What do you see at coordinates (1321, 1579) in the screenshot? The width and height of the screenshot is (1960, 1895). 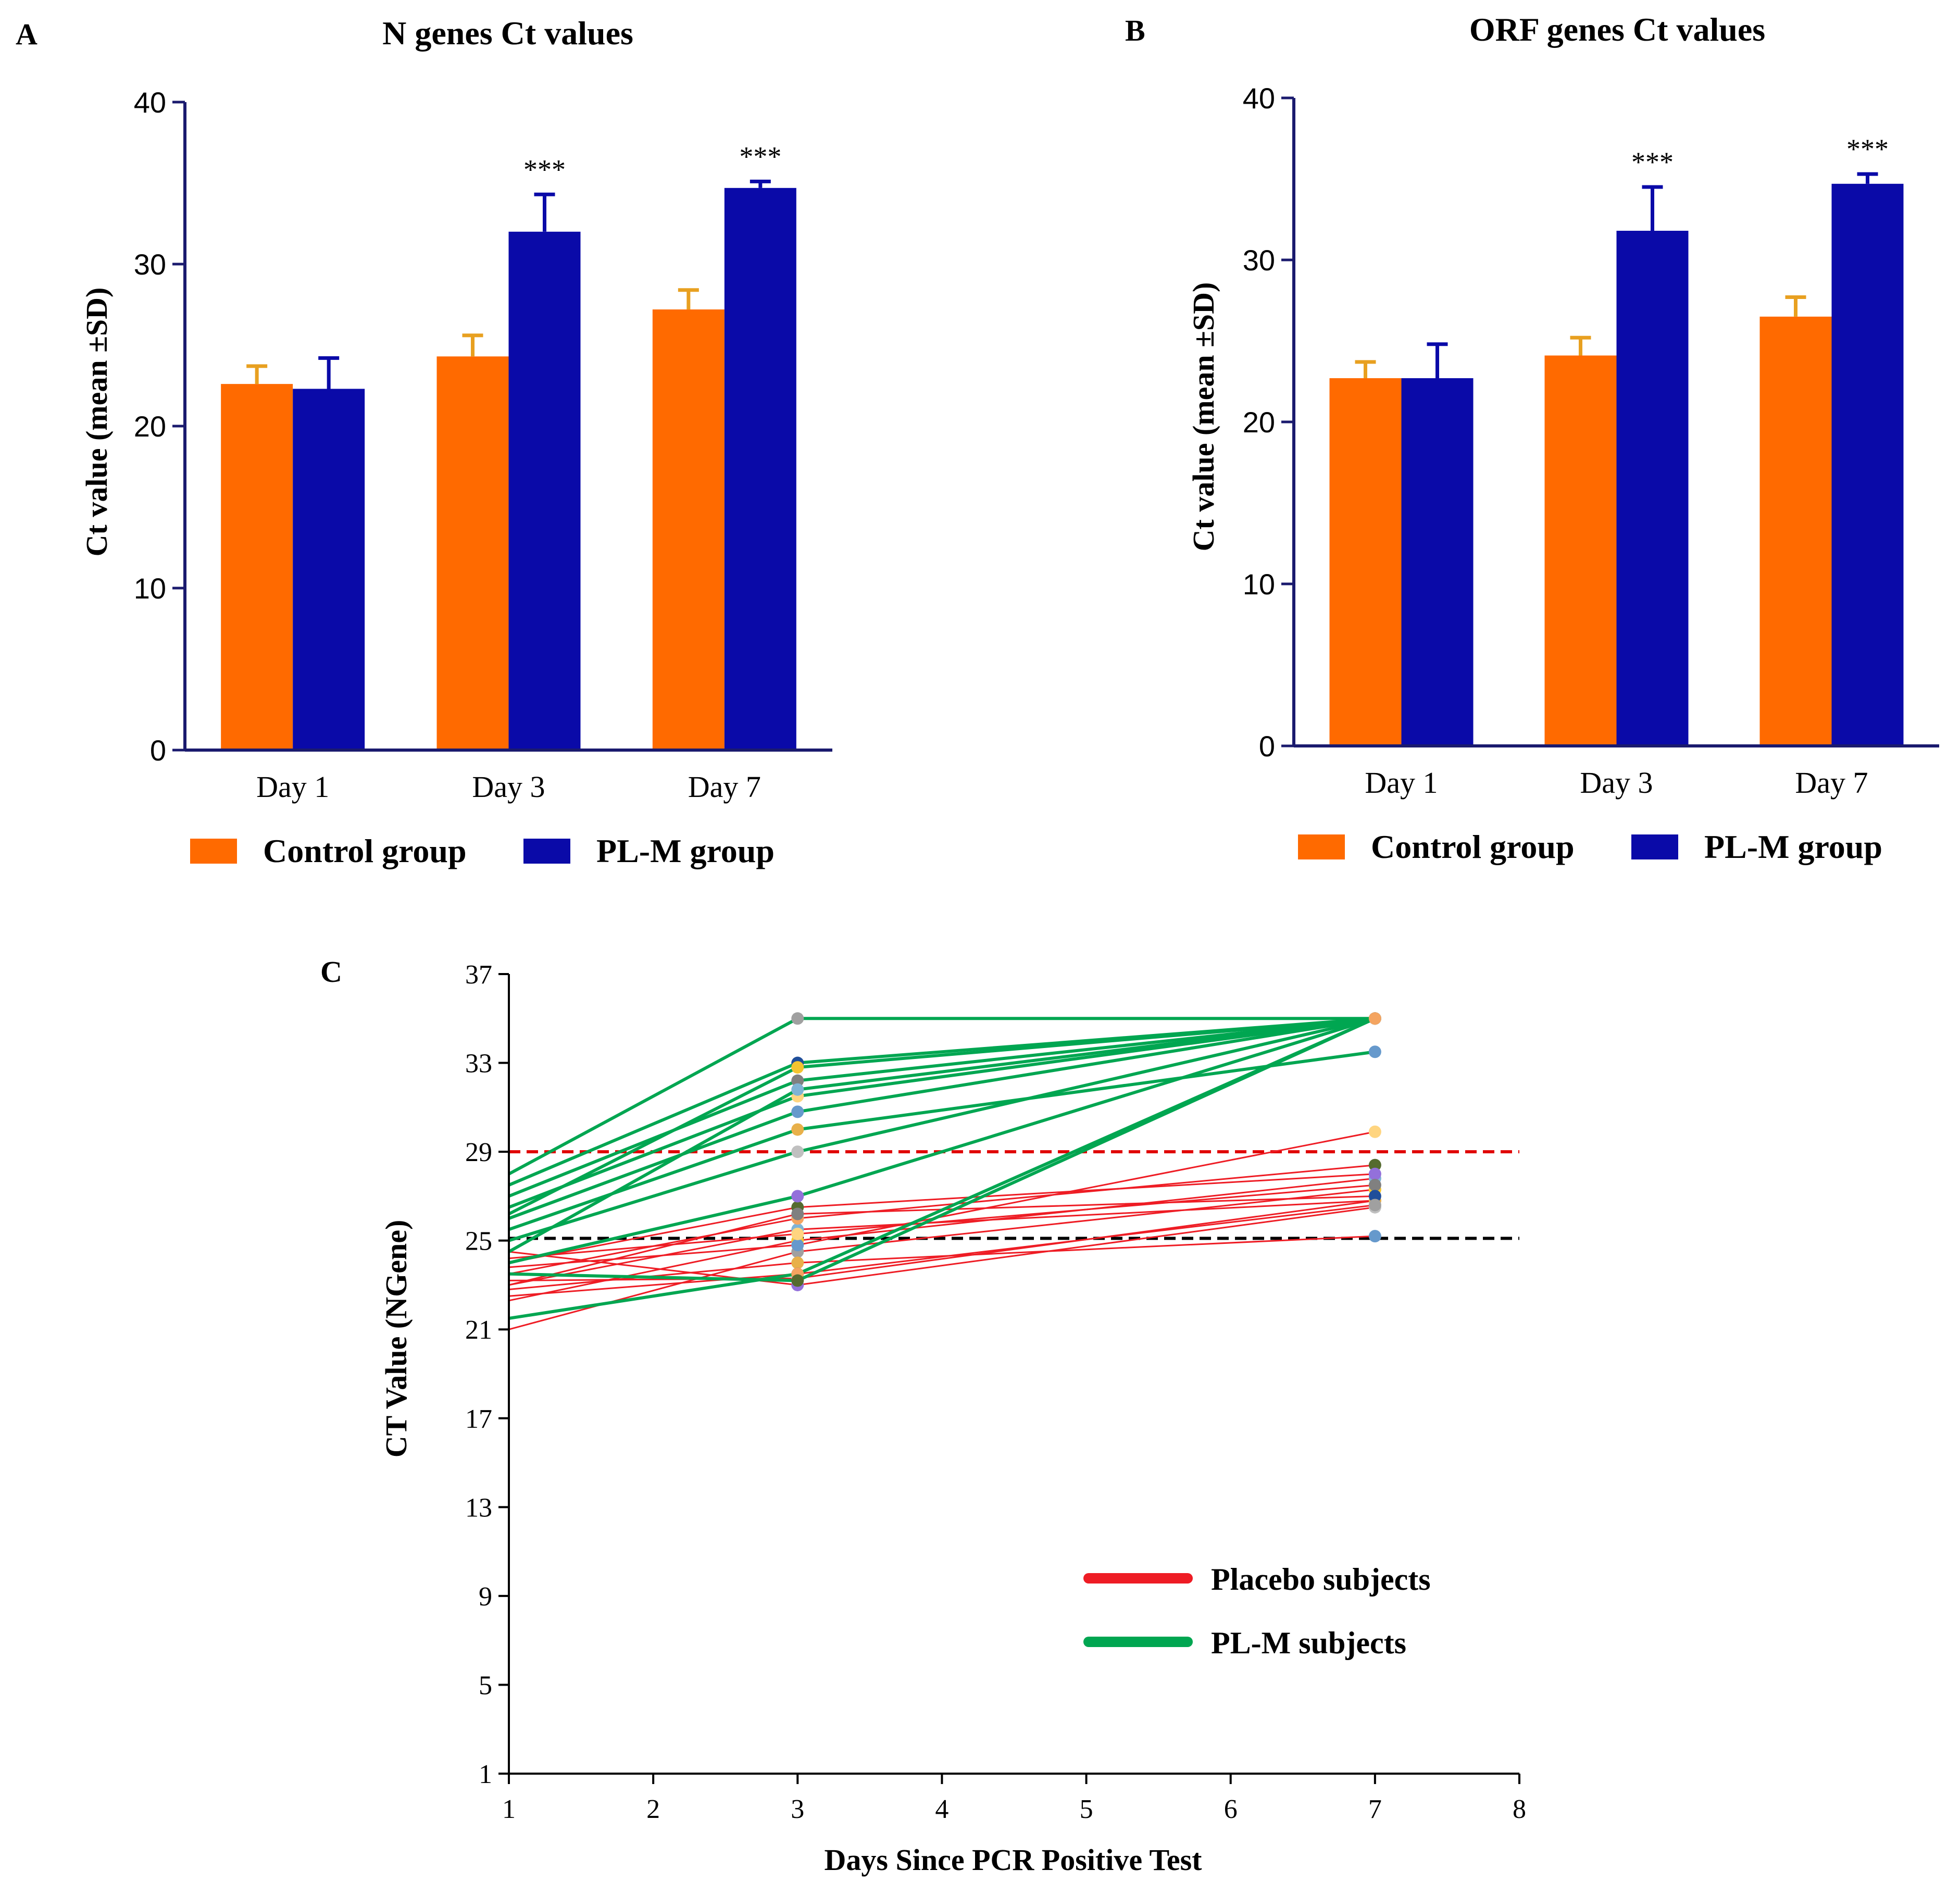 I see `legend-label-placebo: Placebo subjects` at bounding box center [1321, 1579].